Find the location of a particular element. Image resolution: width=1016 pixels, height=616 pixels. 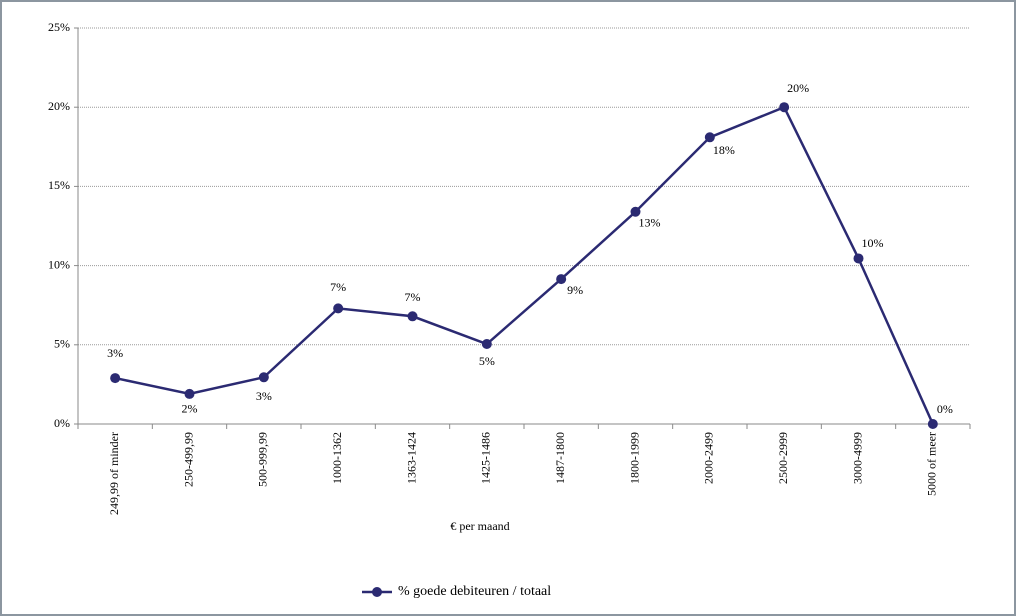

data-label: 18% is located at coordinates (724, 150).